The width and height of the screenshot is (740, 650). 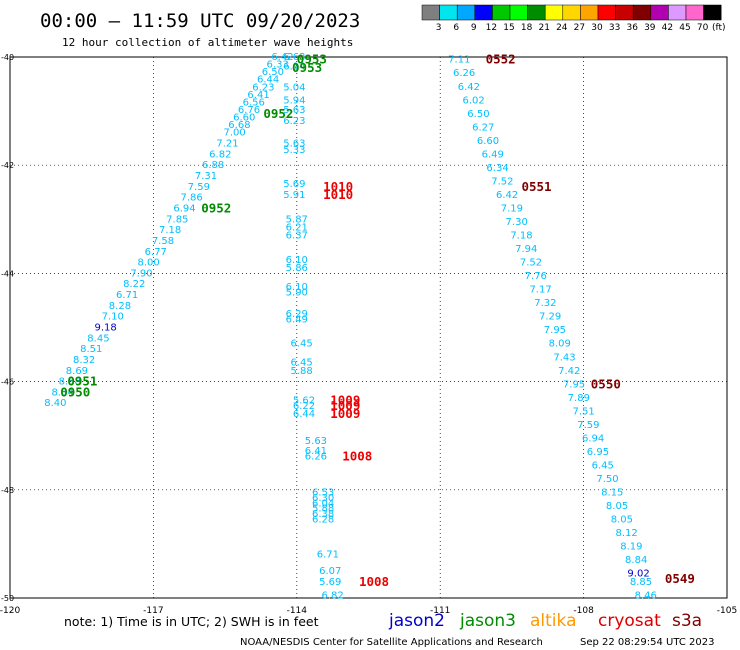 I want to click on x-tick-label: -120, so click(x=10, y=611).